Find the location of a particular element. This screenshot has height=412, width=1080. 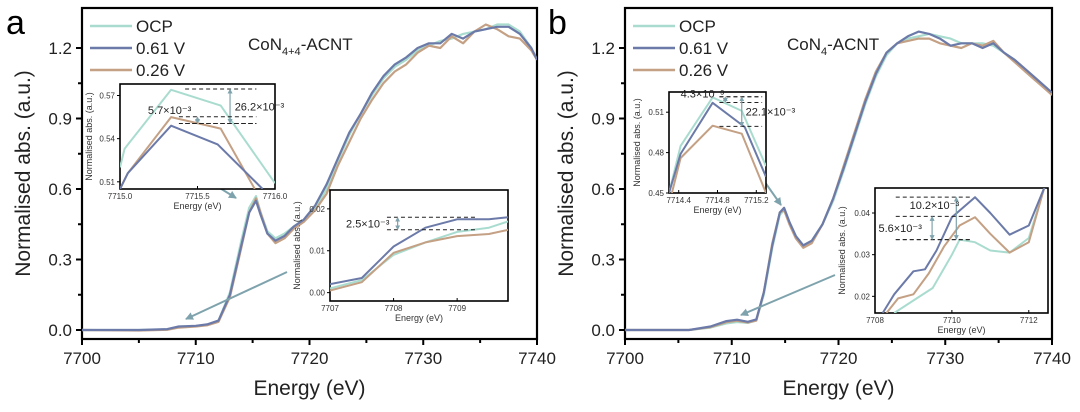

x-tick-label: 7740 is located at coordinates (537, 358).